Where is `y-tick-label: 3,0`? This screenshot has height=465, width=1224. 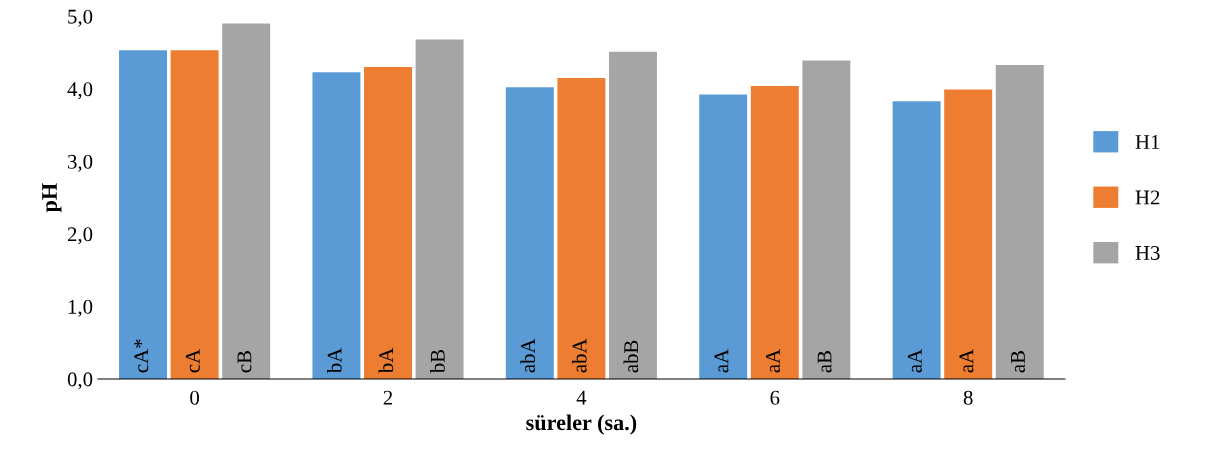 y-tick-label: 3,0 is located at coordinates (80, 163).